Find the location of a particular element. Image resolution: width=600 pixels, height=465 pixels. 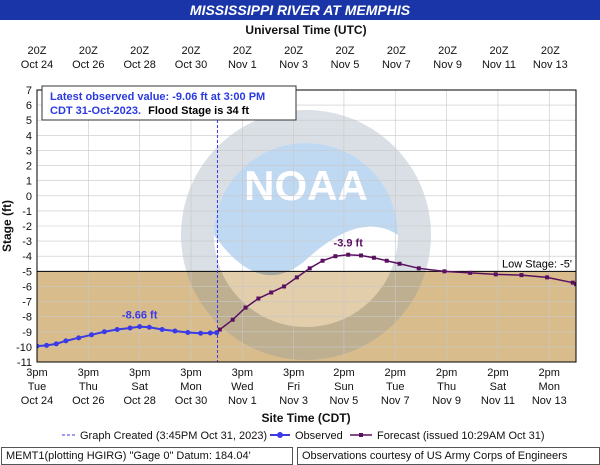

y-tick-label: -10 is located at coordinates (24, 348).